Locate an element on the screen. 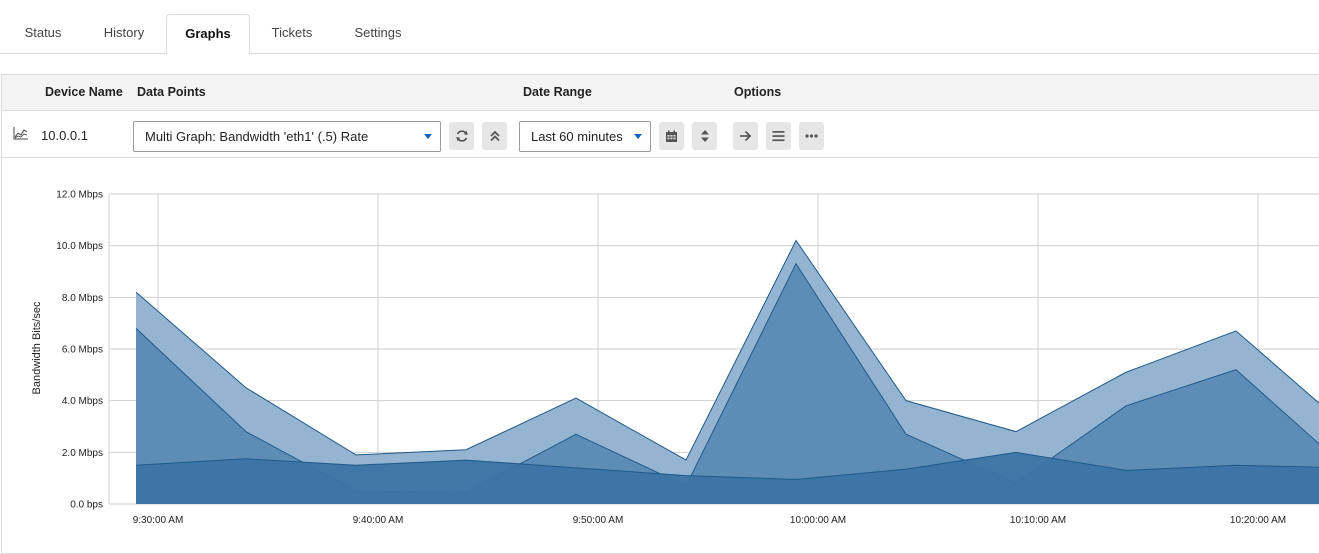 Image resolution: width=1319 pixels, height=554 pixels. calendar-button is located at coordinates (671, 136).